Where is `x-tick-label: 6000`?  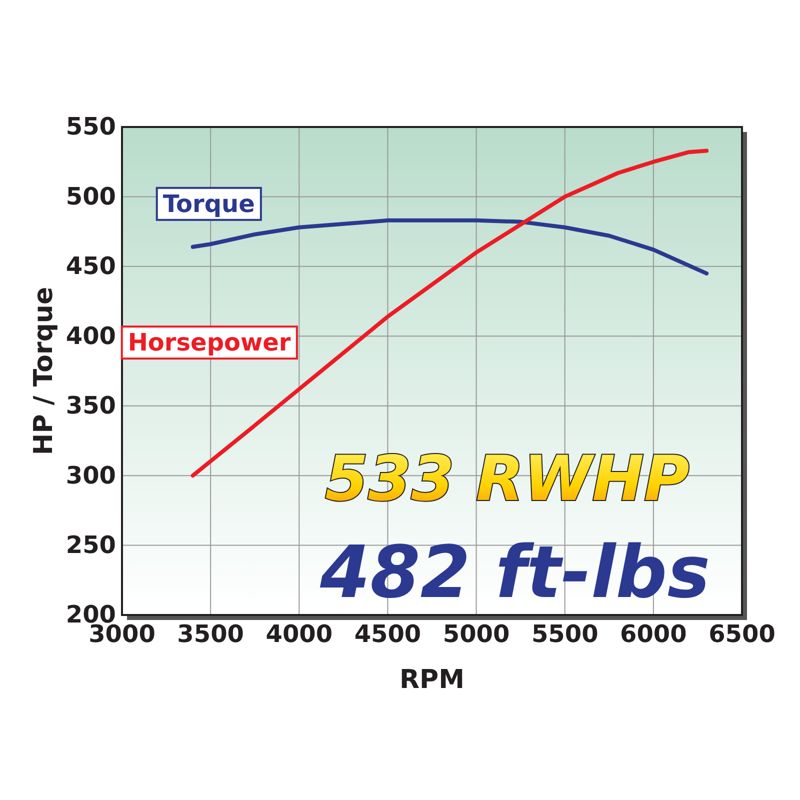 x-tick-label: 6000 is located at coordinates (653, 634).